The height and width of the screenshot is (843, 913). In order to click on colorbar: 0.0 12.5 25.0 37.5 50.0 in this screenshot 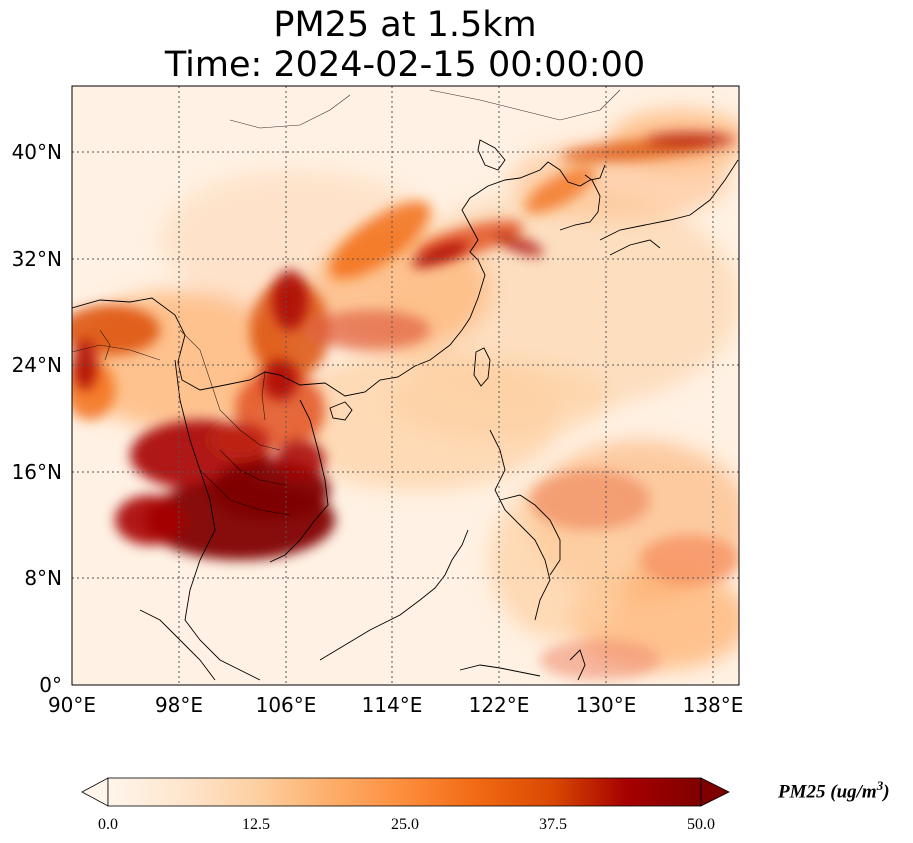, I will do `click(405, 805)`.